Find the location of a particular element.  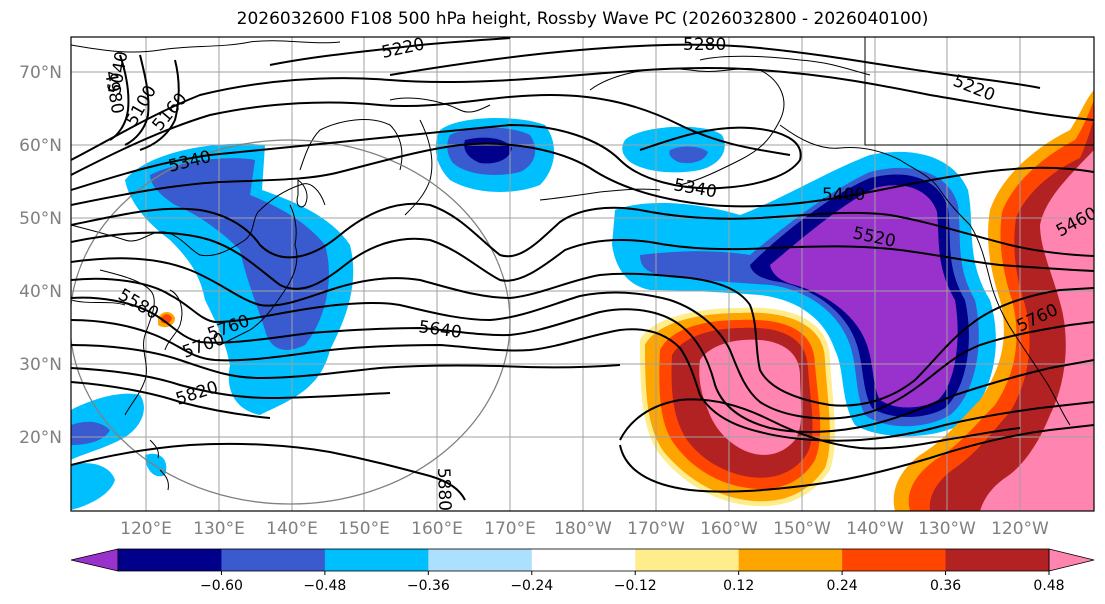

colorbar-tick-label: −0.12 is located at coordinates (635, 586).